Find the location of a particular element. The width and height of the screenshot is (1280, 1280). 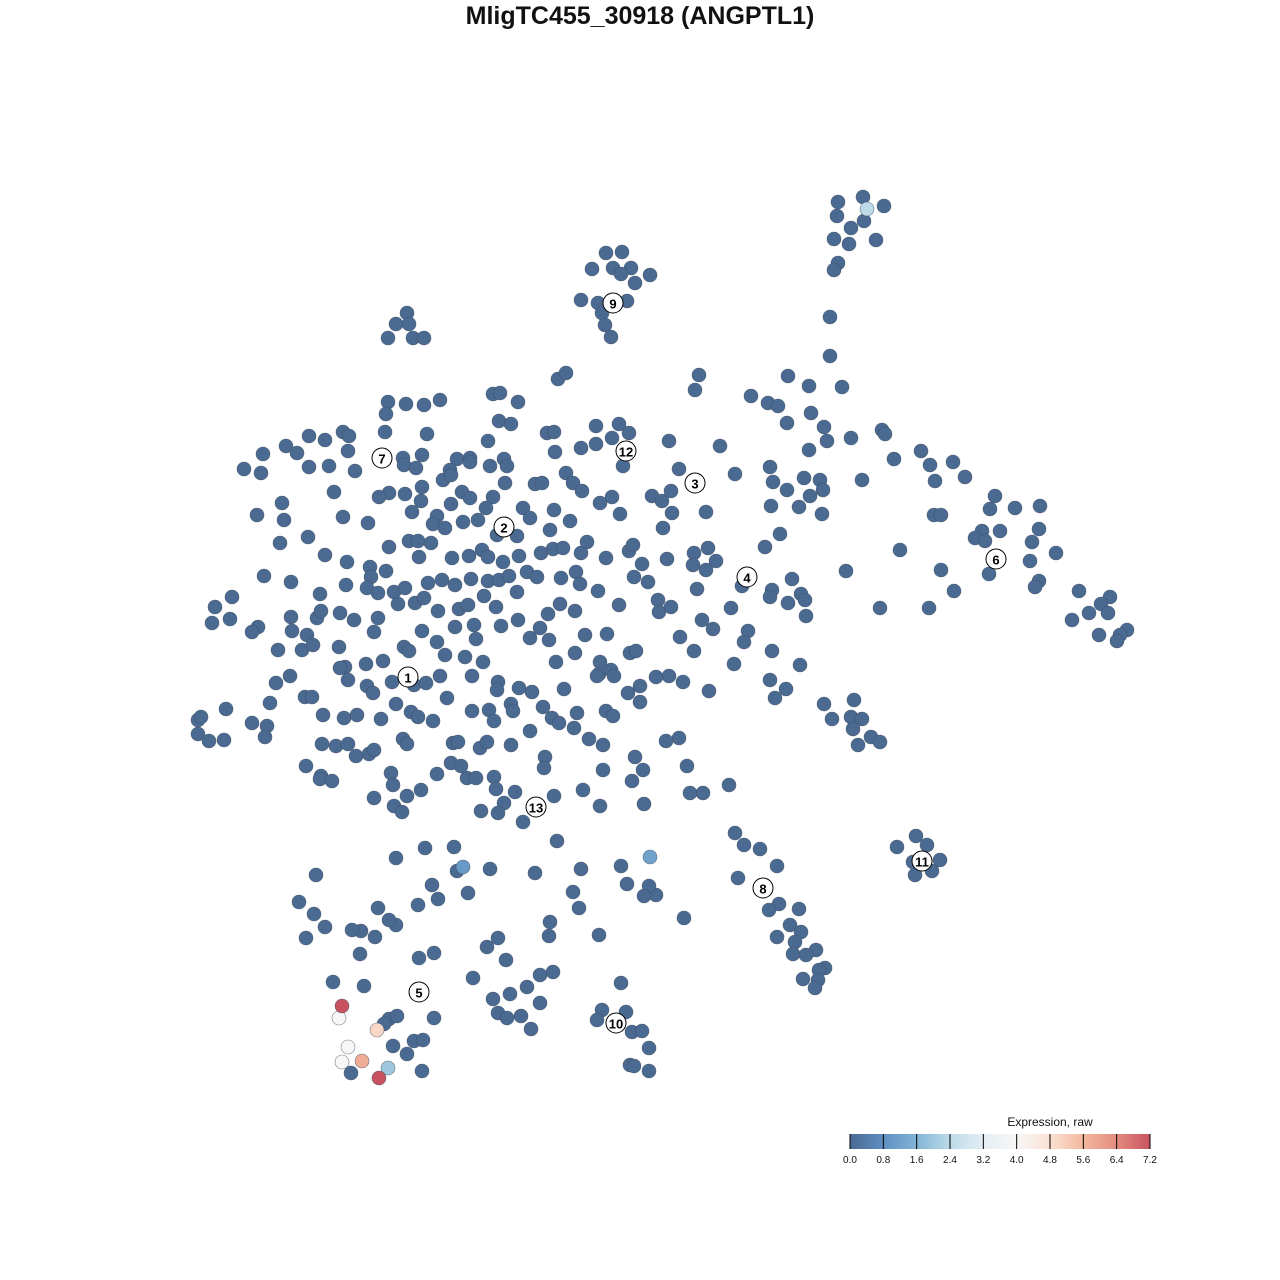

cluster-label-text: 9 is located at coordinates (612, 304).